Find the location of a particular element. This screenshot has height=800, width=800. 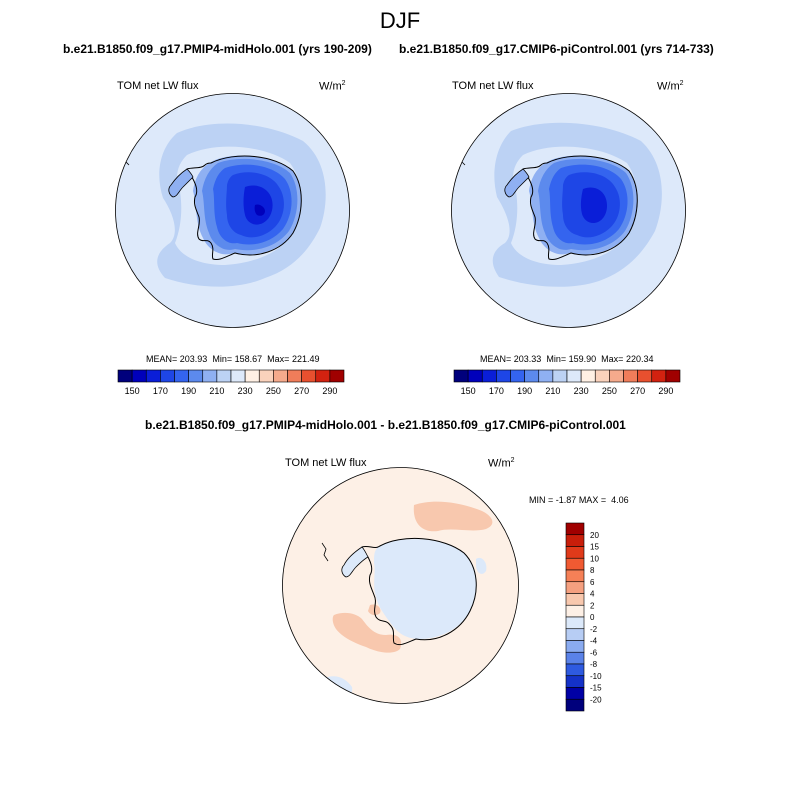

colorbar-tick-label: -6 is located at coordinates (594, 652).